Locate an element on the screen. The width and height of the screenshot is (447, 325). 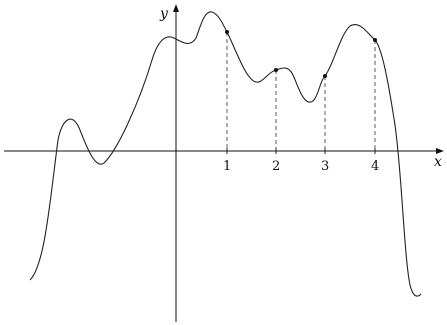
x-tick-label-4: 4 is located at coordinates (375, 166).